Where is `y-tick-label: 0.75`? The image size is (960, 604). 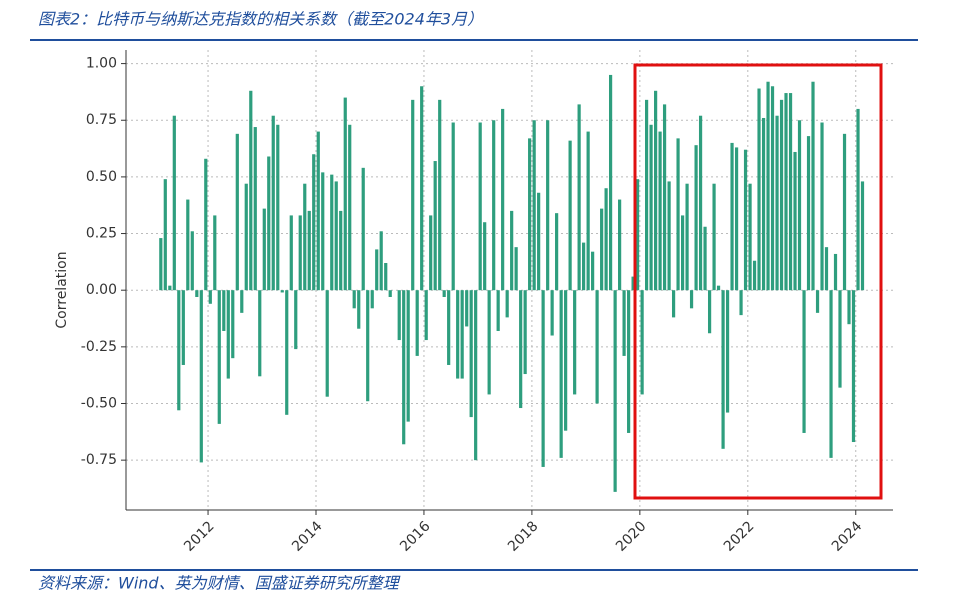 y-tick-label: 0.75 is located at coordinates (101, 120).